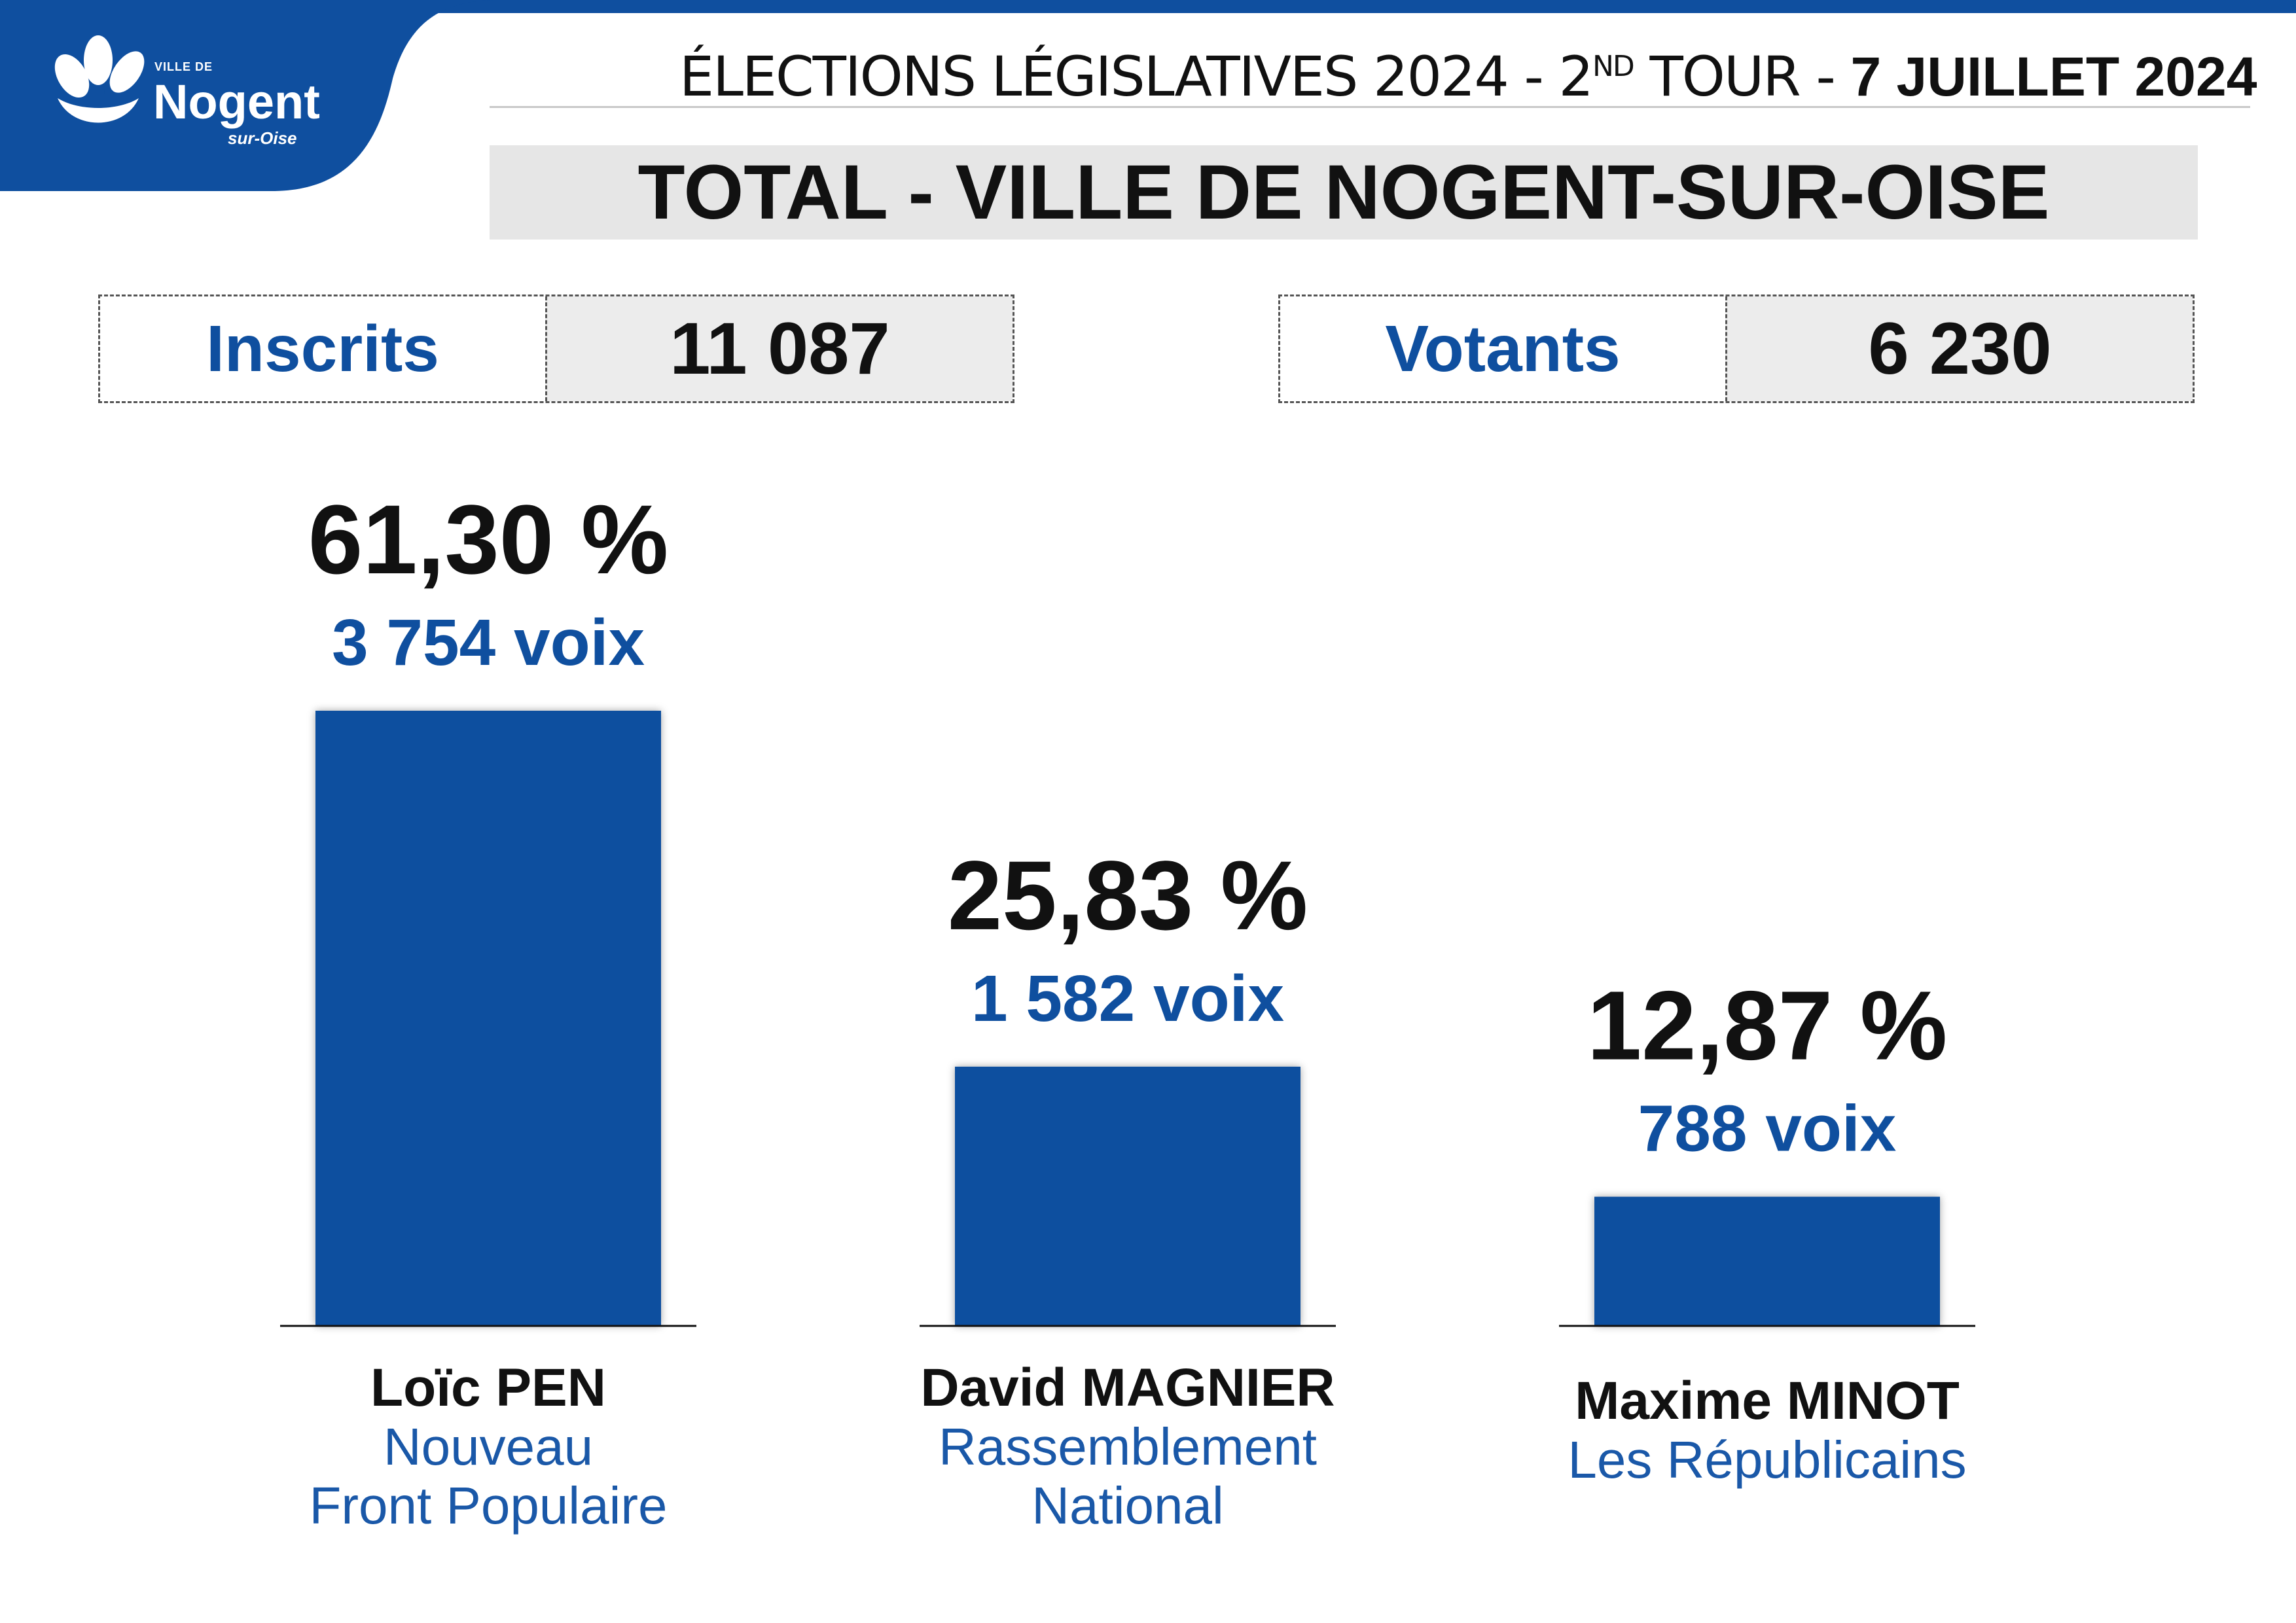  I want to click on votes-label: 788 voix, so click(1768, 1129).